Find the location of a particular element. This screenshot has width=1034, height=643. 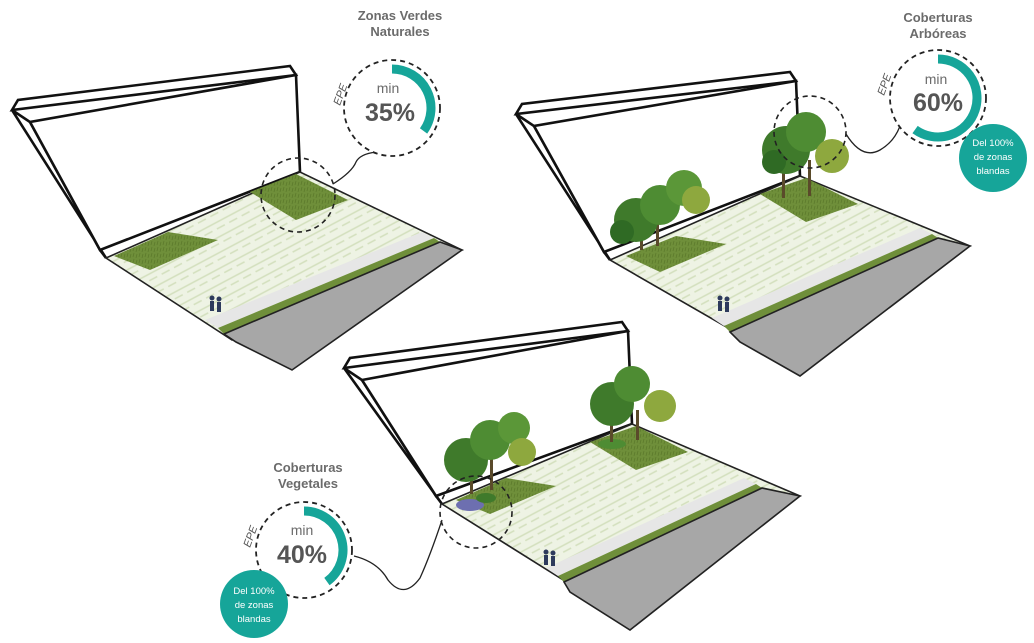

indicator-badge: min 35% EPE is located at coordinates (386, 108).